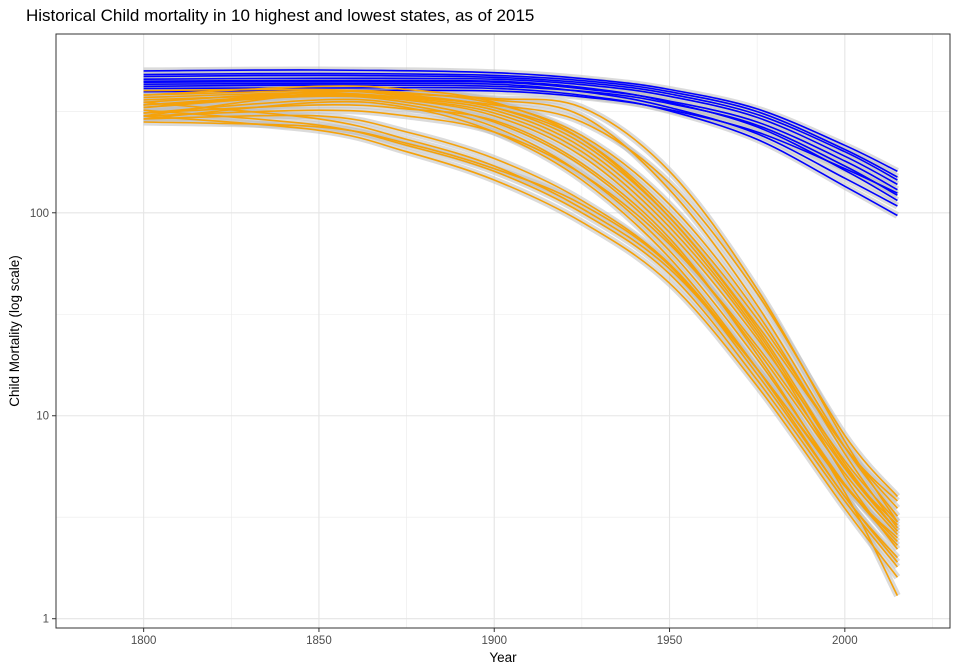 This screenshot has width=960, height=672. Describe the element at coordinates (39, 214) in the screenshot. I see `y-tick-label: 100` at that location.